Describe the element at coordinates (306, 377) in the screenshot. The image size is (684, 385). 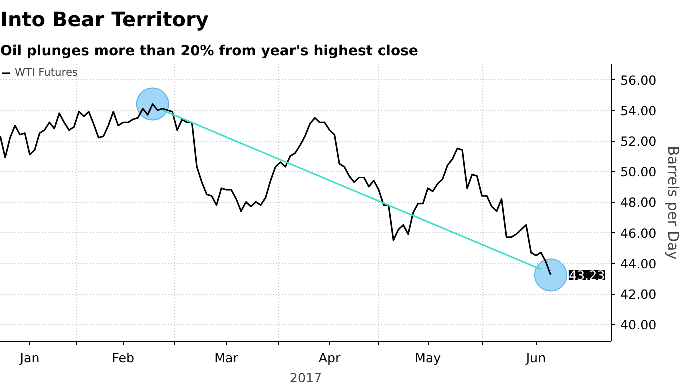
I see `x-axis-title: 2017` at that location.